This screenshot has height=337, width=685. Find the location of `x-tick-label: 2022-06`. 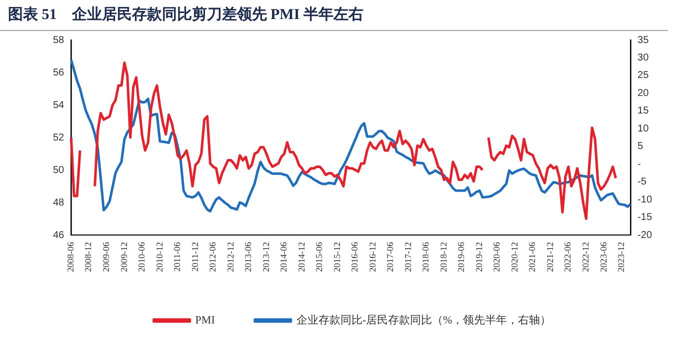

x-tick-label: 2022-06 is located at coordinates (567, 257).